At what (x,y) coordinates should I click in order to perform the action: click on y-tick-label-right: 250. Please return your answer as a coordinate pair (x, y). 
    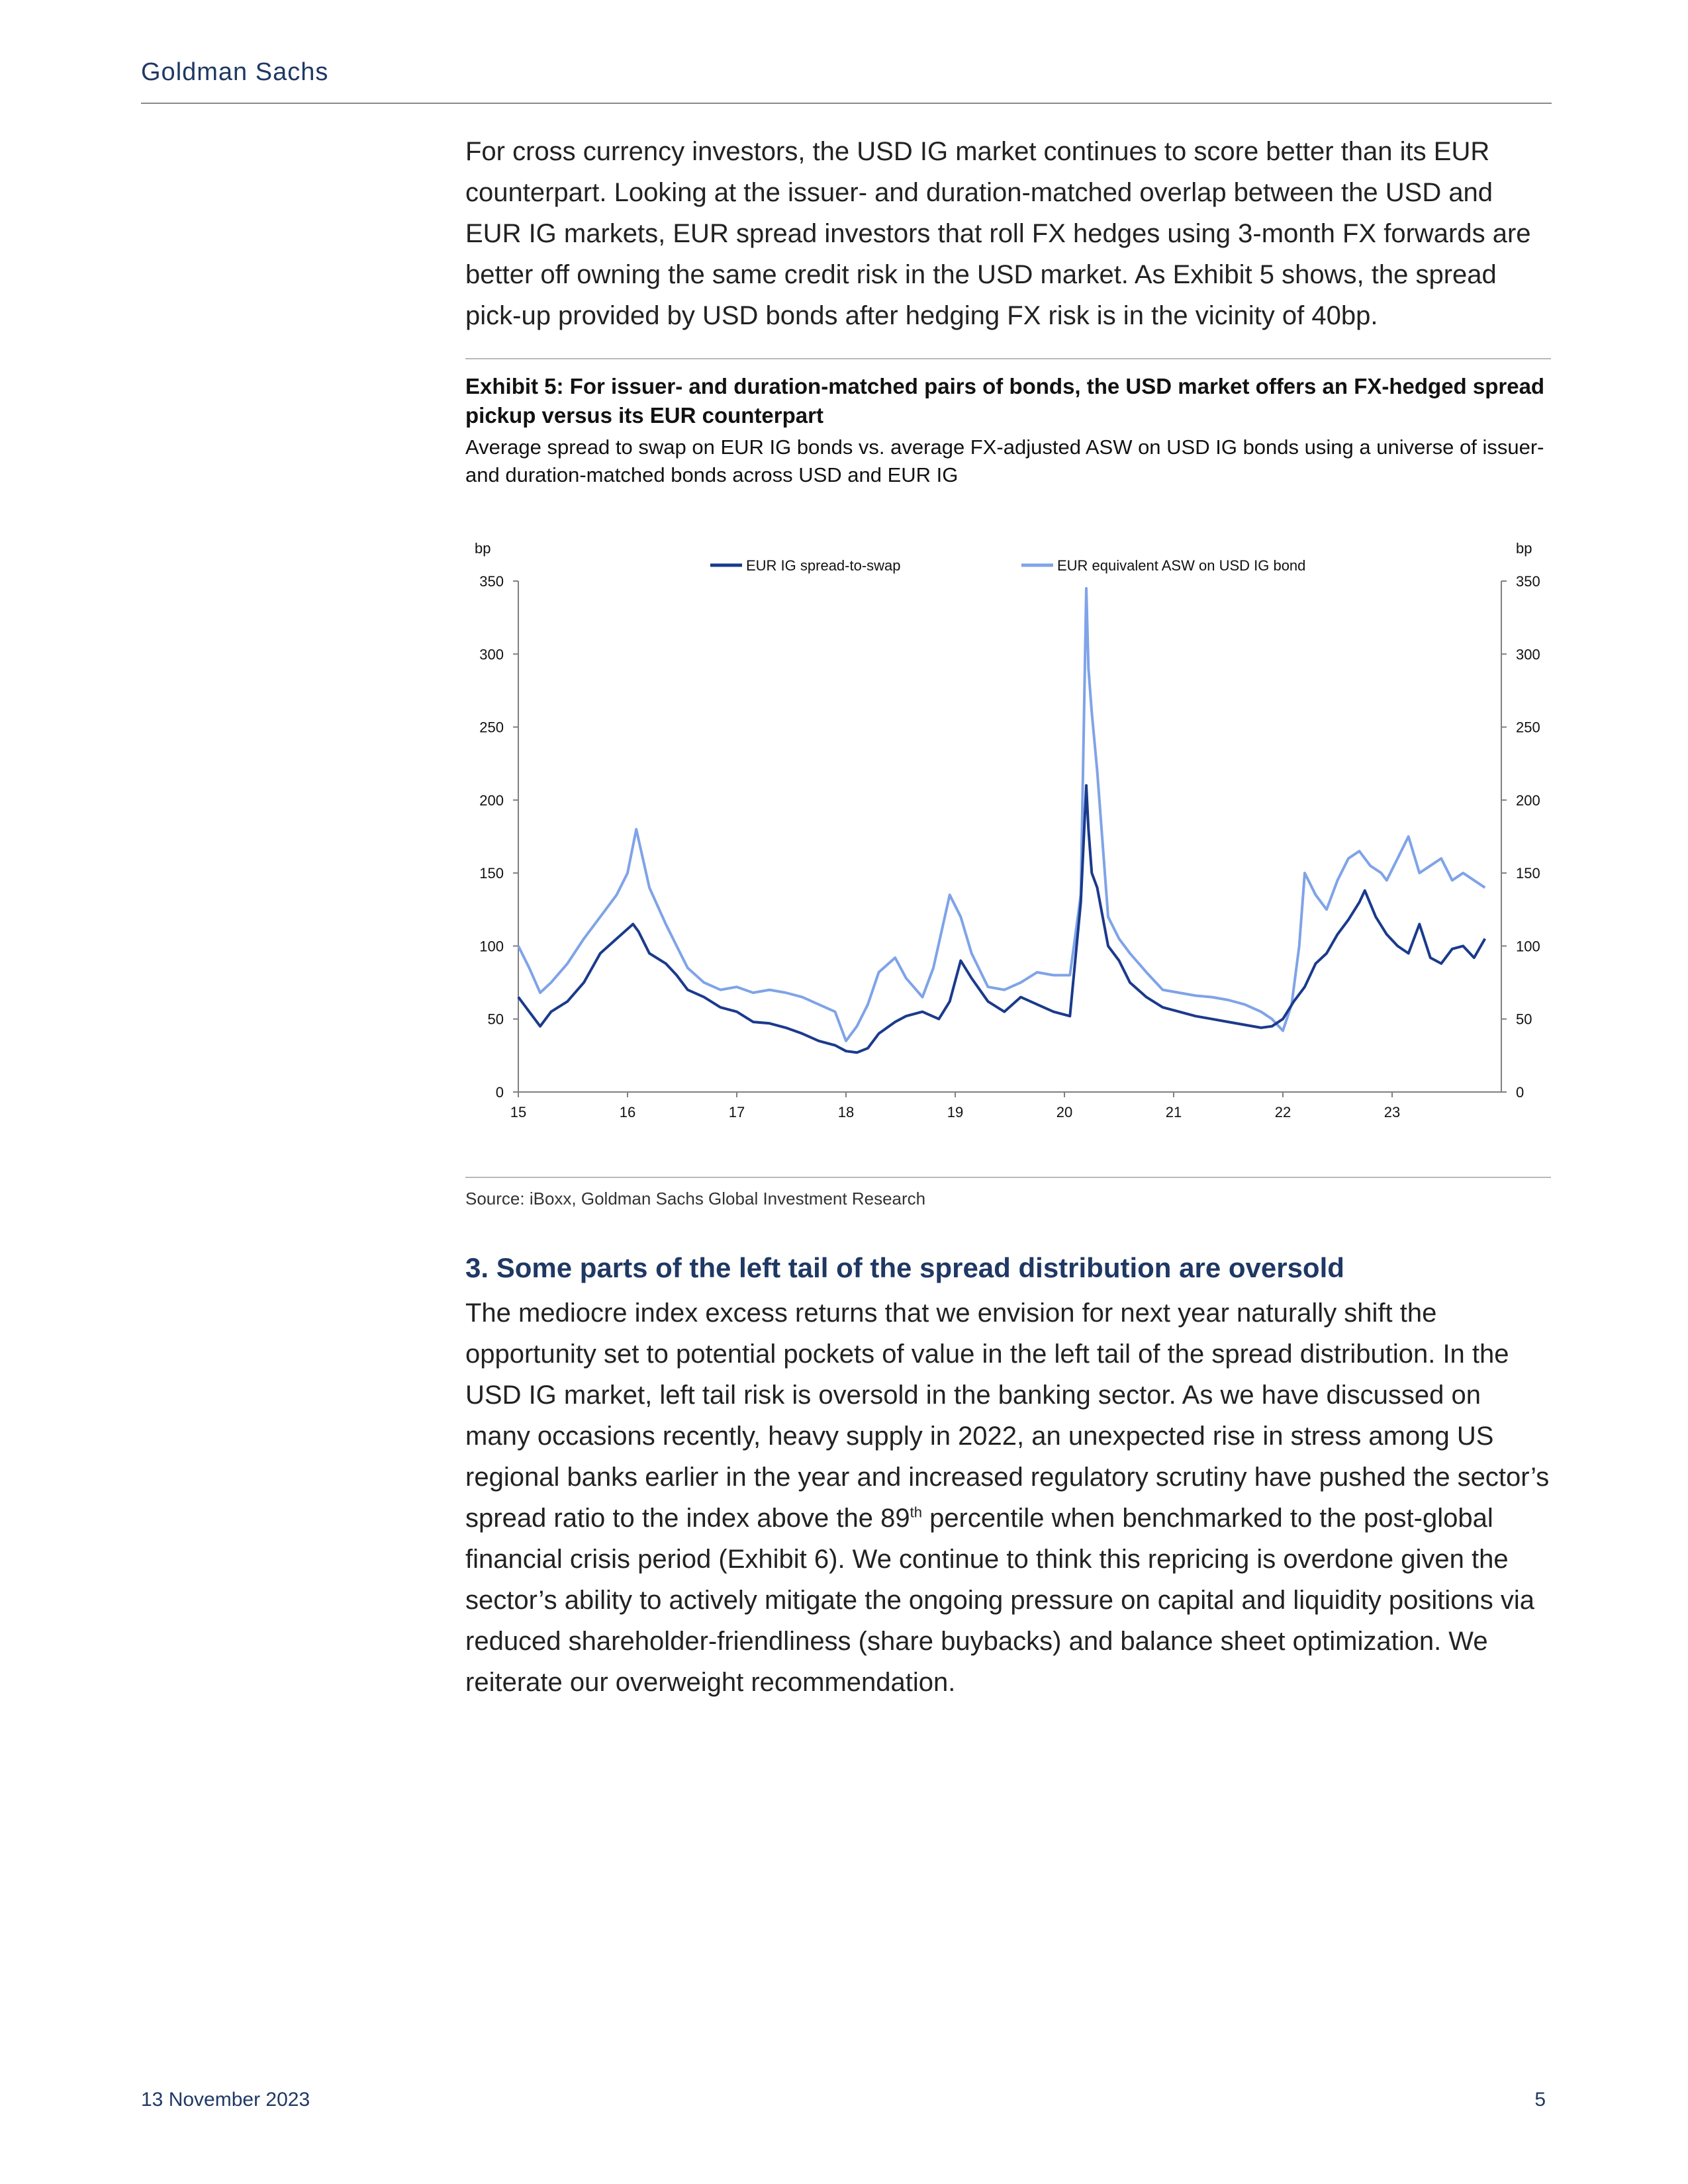
    Looking at the image, I should click on (1528, 728).